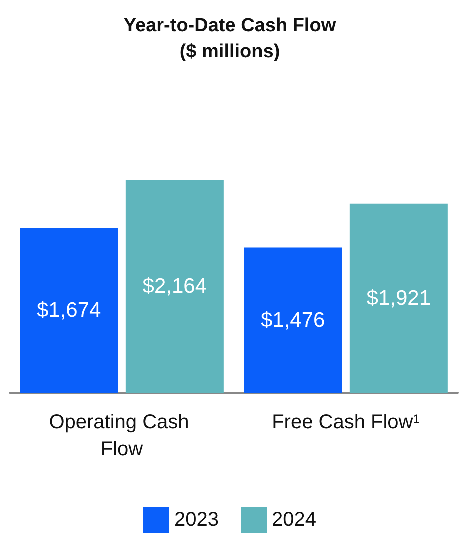 This screenshot has height=548, width=460. Describe the element at coordinates (197, 520) in the screenshot. I see `legend-label: 2023` at that location.